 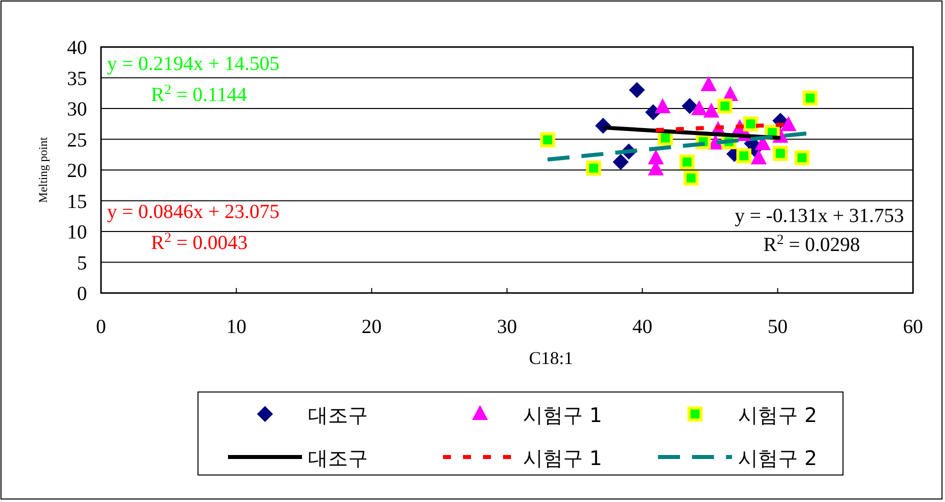 I want to click on x-tick-label: 30, so click(x=507, y=327).